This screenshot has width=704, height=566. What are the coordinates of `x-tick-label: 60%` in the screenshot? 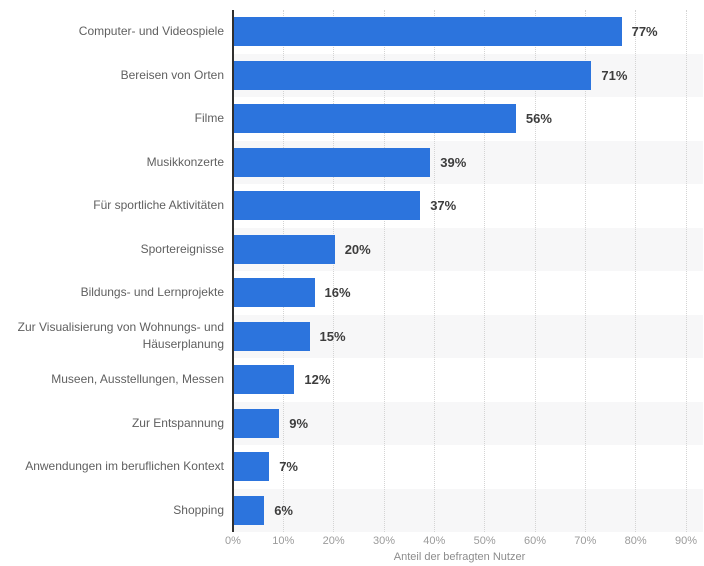 It's located at (535, 541).